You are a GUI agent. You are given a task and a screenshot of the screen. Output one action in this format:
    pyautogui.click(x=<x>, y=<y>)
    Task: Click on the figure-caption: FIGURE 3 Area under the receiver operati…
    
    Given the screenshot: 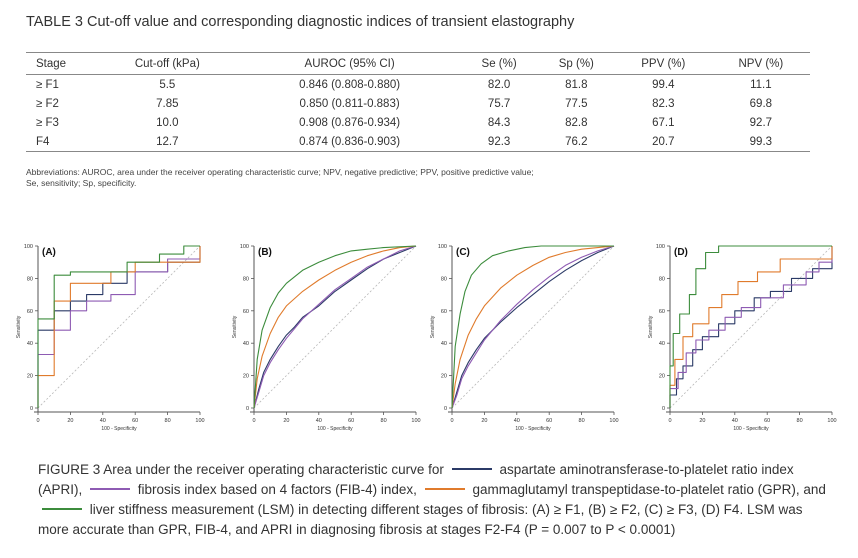 What is the action you would take?
    pyautogui.click(x=433, y=500)
    